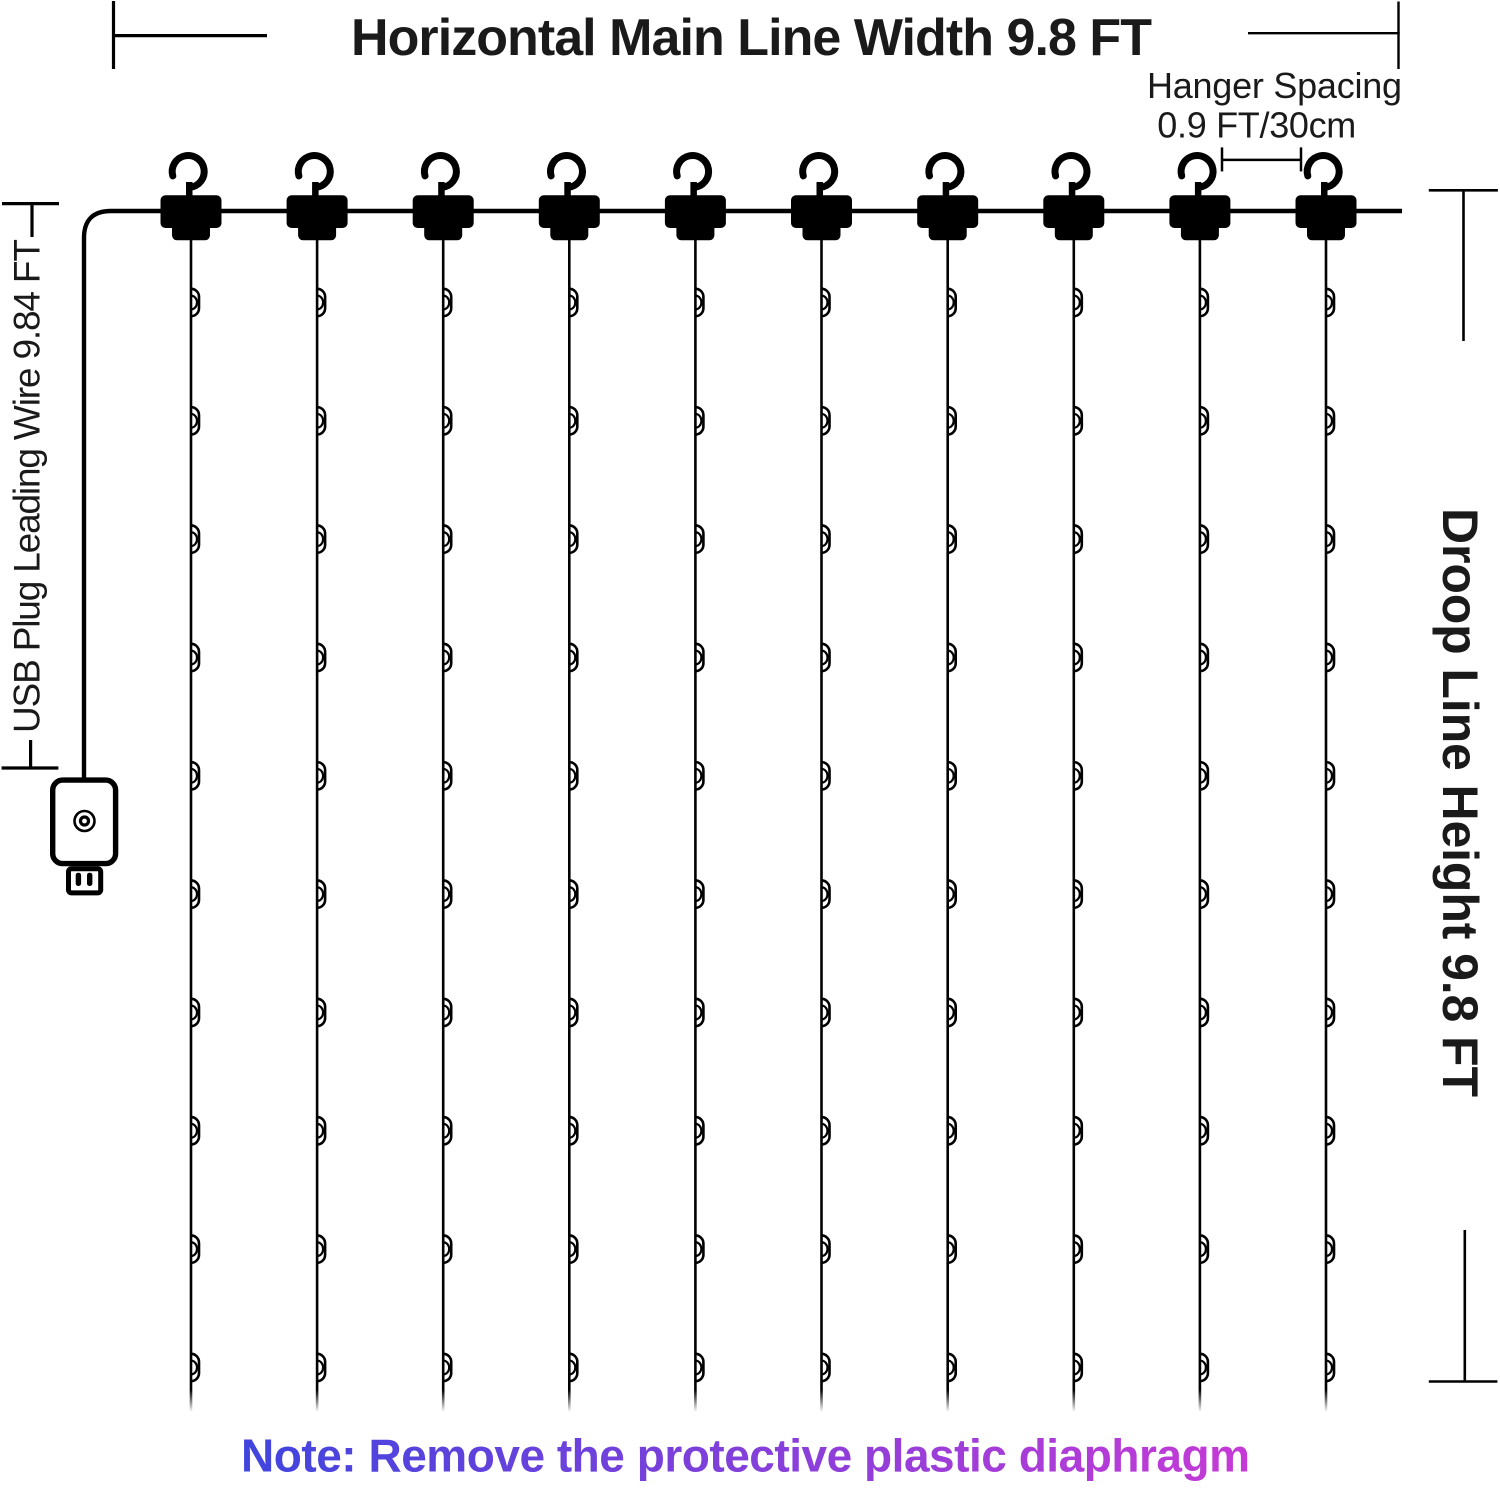  What do you see at coordinates (26, 486) in the screenshot?
I see `svg-text: USB Plug Leading Wire 9.84 FT` at bounding box center [26, 486].